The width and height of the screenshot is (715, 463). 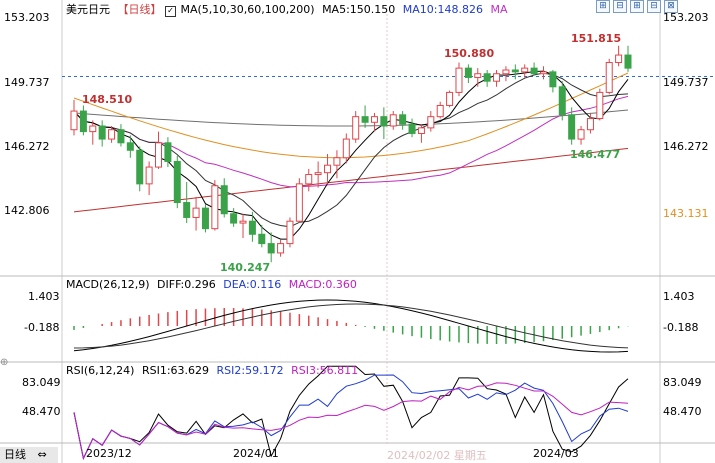 I want to click on macd-axis-left-1: 1.403, so click(x=44, y=296).